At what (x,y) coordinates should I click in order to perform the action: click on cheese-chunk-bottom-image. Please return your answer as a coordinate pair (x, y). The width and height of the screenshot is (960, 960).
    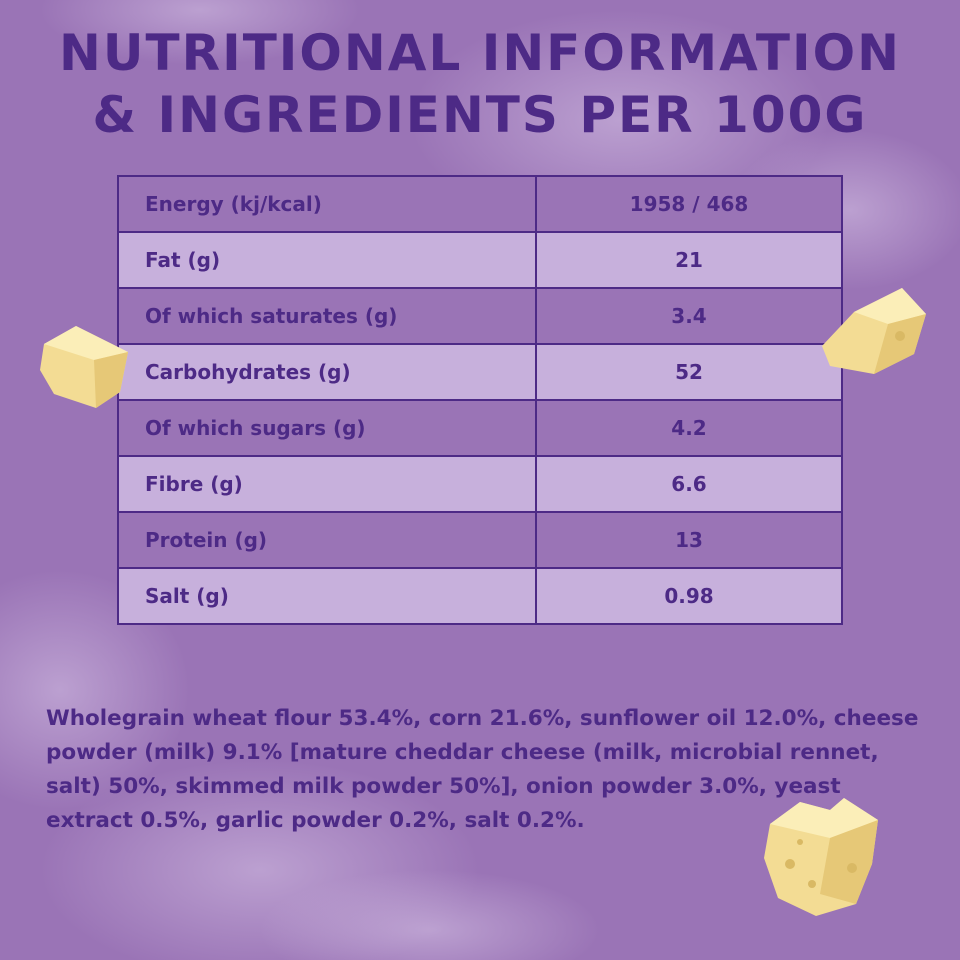
    Looking at the image, I should click on (821, 857).